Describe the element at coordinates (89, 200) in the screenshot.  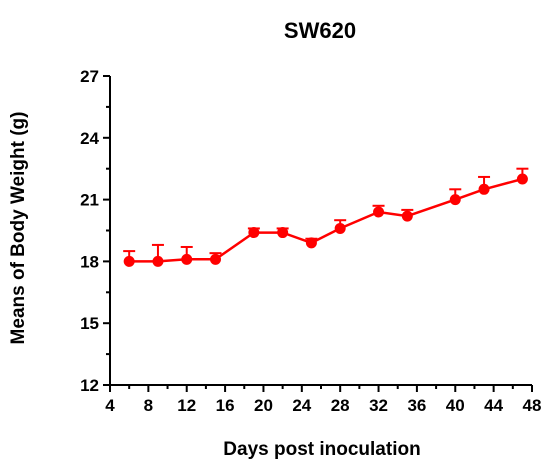
I see `y-tick-label: 21` at that location.